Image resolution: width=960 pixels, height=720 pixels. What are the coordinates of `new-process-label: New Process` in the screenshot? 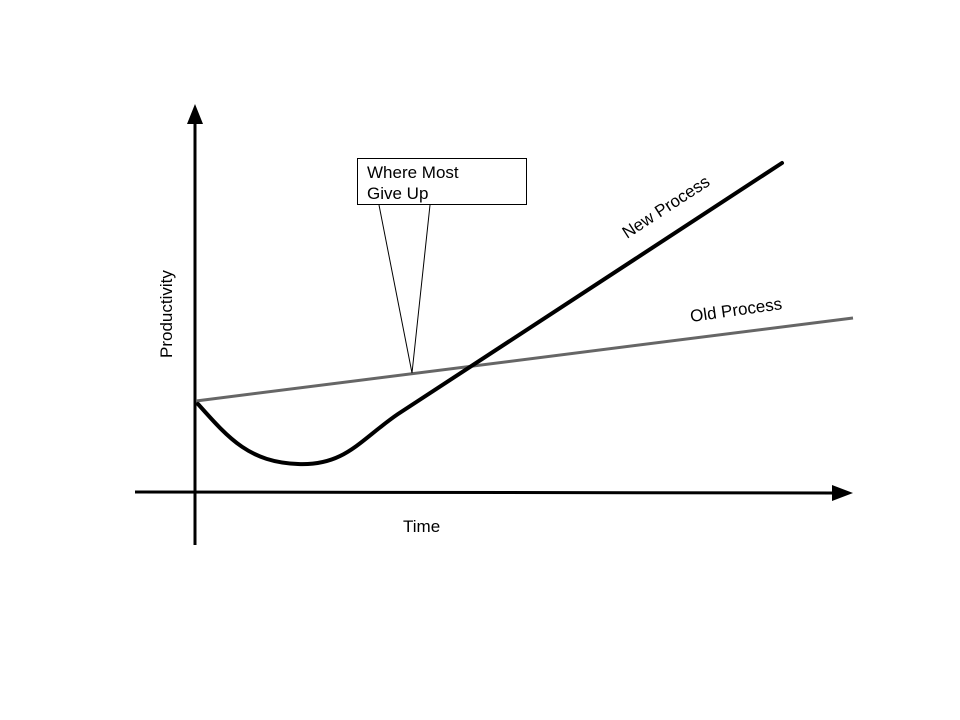 It's located at (666, 207).